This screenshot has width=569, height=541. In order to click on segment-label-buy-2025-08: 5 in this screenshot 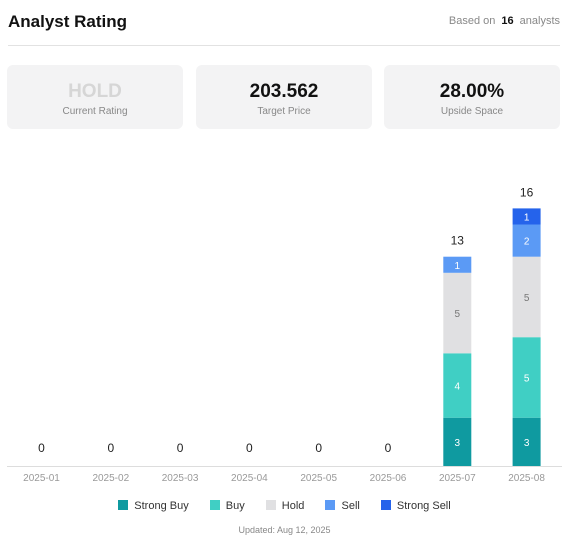, I will do `click(527, 378)`.